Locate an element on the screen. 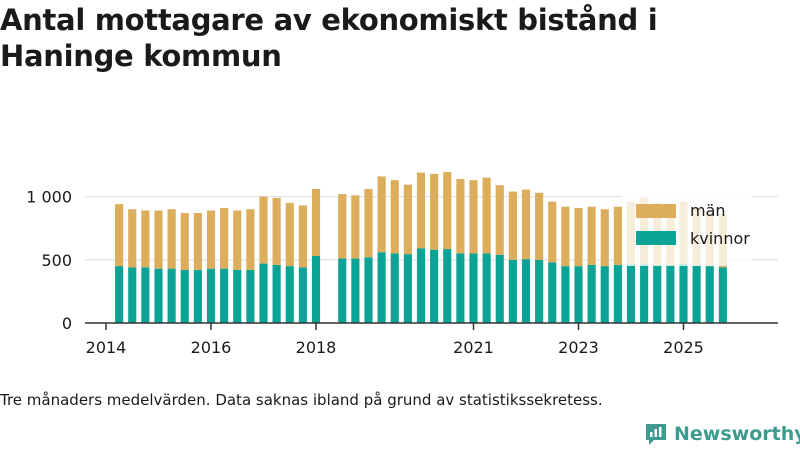  x-tick-label: 2025 is located at coordinates (683, 347).